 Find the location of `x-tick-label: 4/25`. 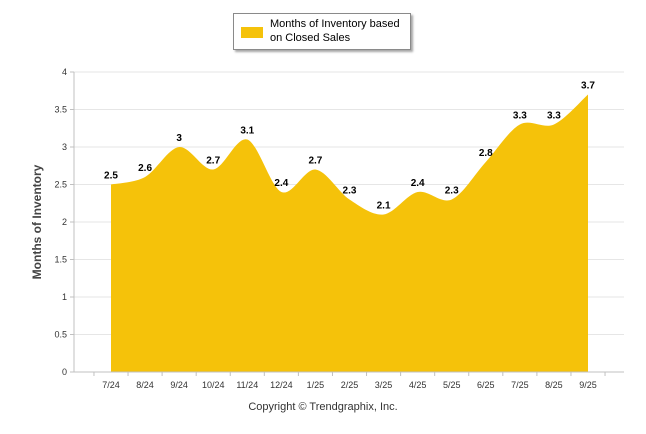

x-tick-label: 4/25 is located at coordinates (418, 385).